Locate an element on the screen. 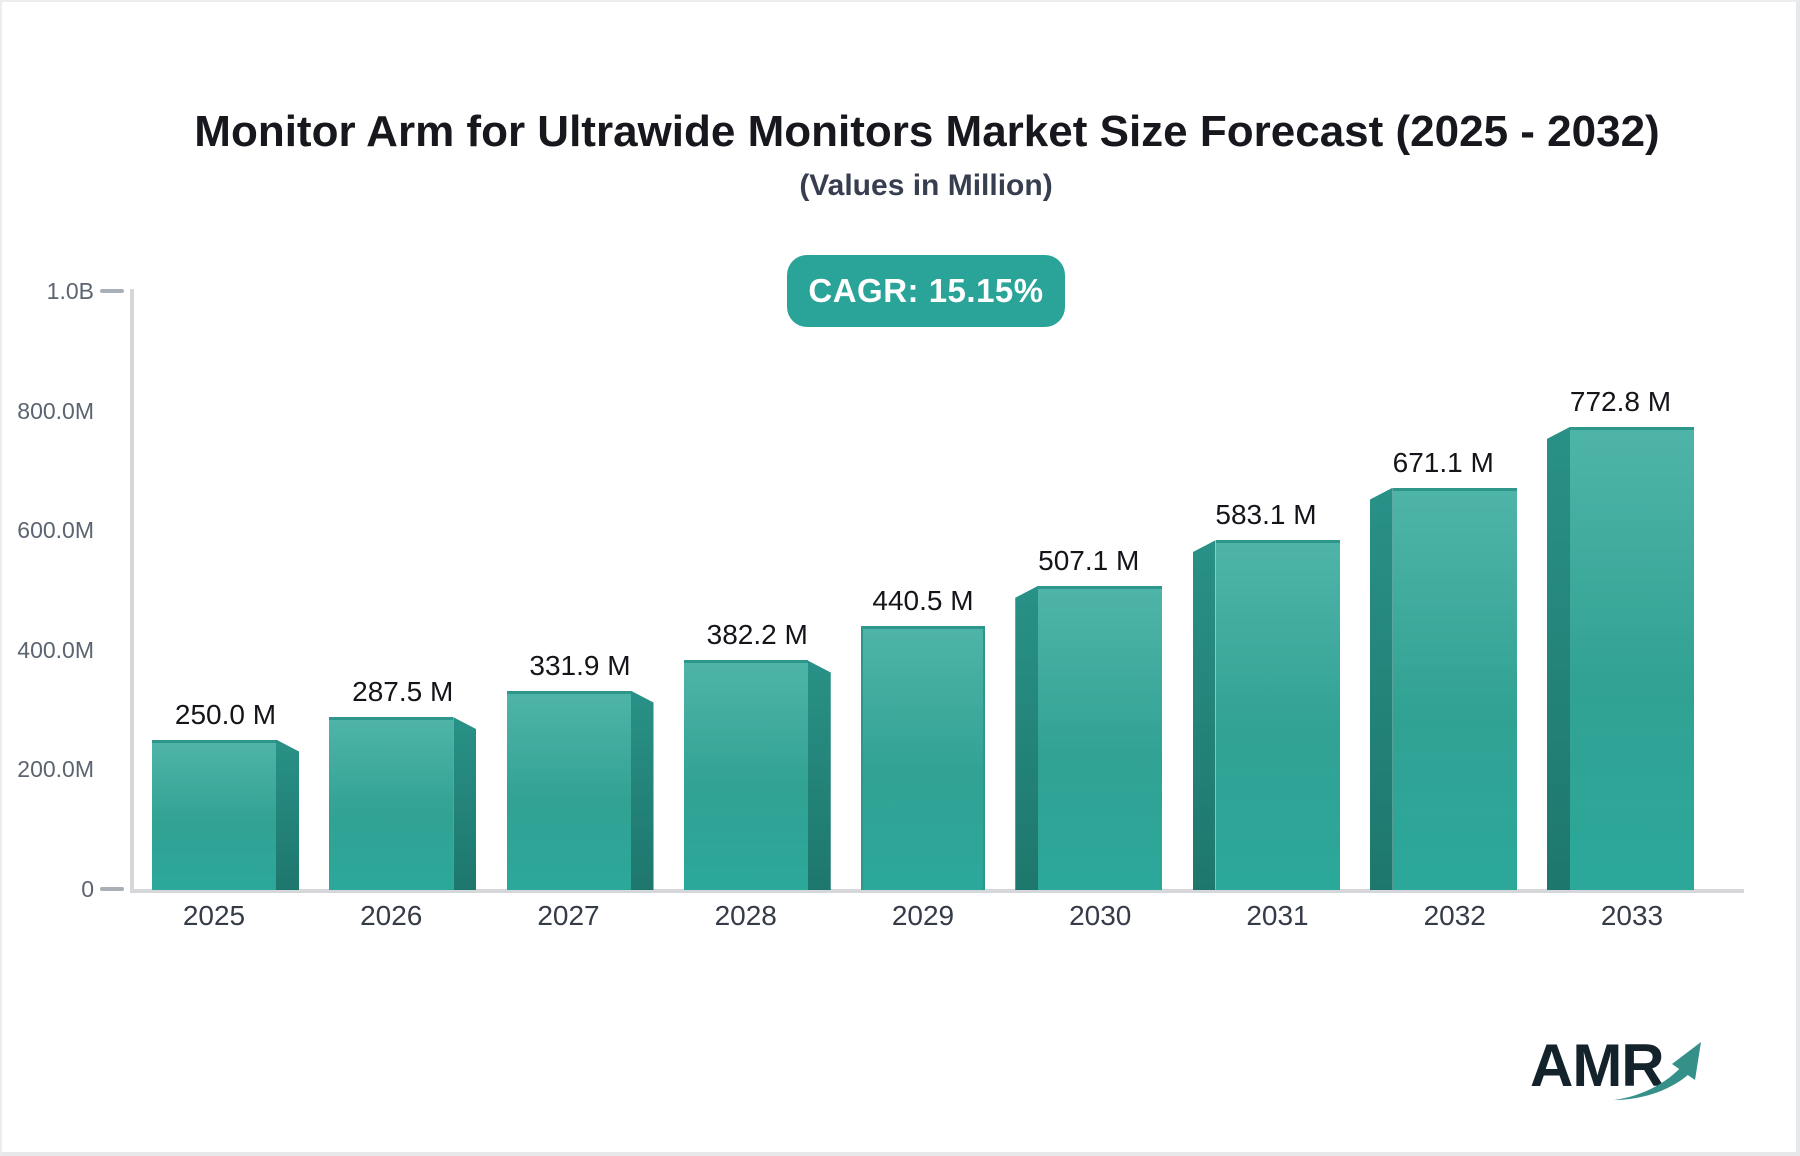  brand-logo: AMR is located at coordinates (1630, 1081).